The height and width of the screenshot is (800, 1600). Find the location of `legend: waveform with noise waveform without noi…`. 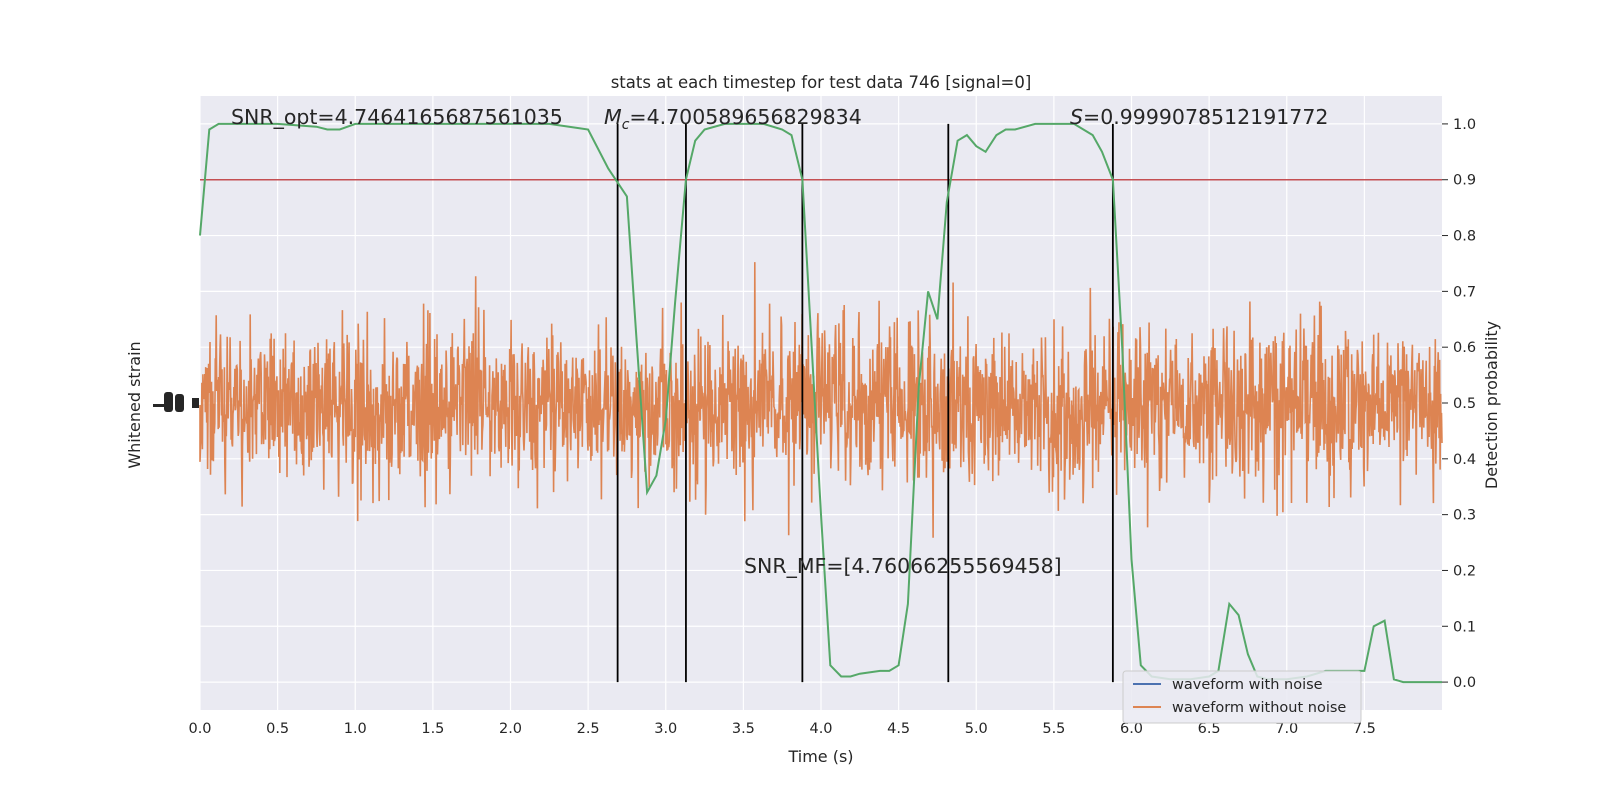

legend: waveform with noise waveform without noi… is located at coordinates (1242, 697).